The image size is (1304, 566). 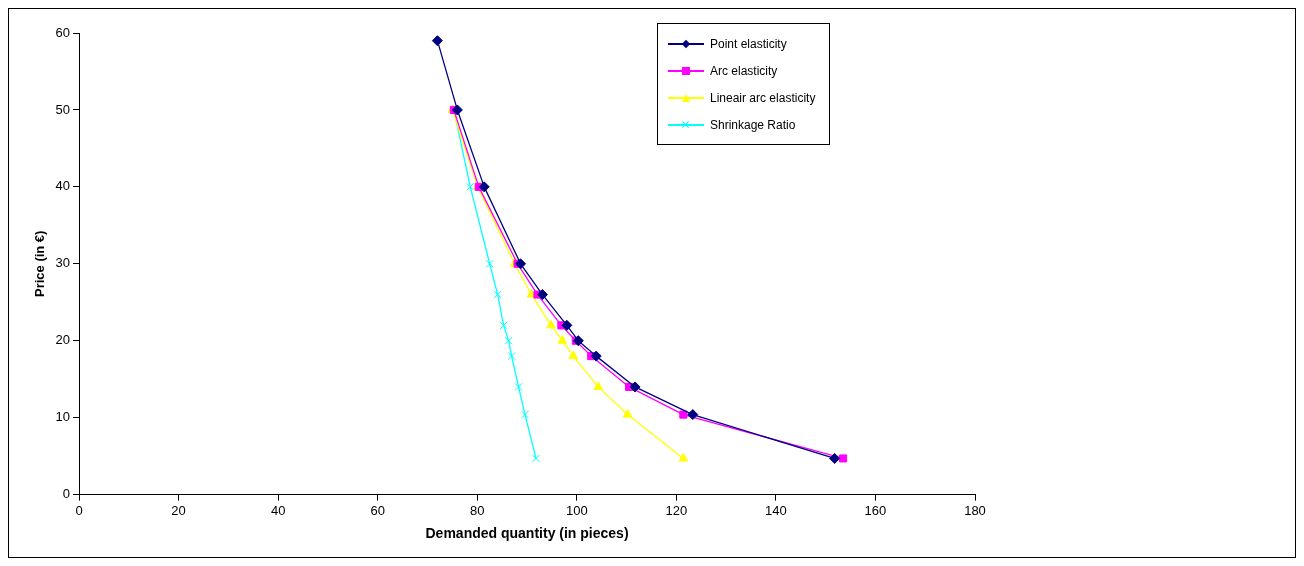 I want to click on x-axis-title: Demanded quantity (in pieces), so click(x=527, y=533).